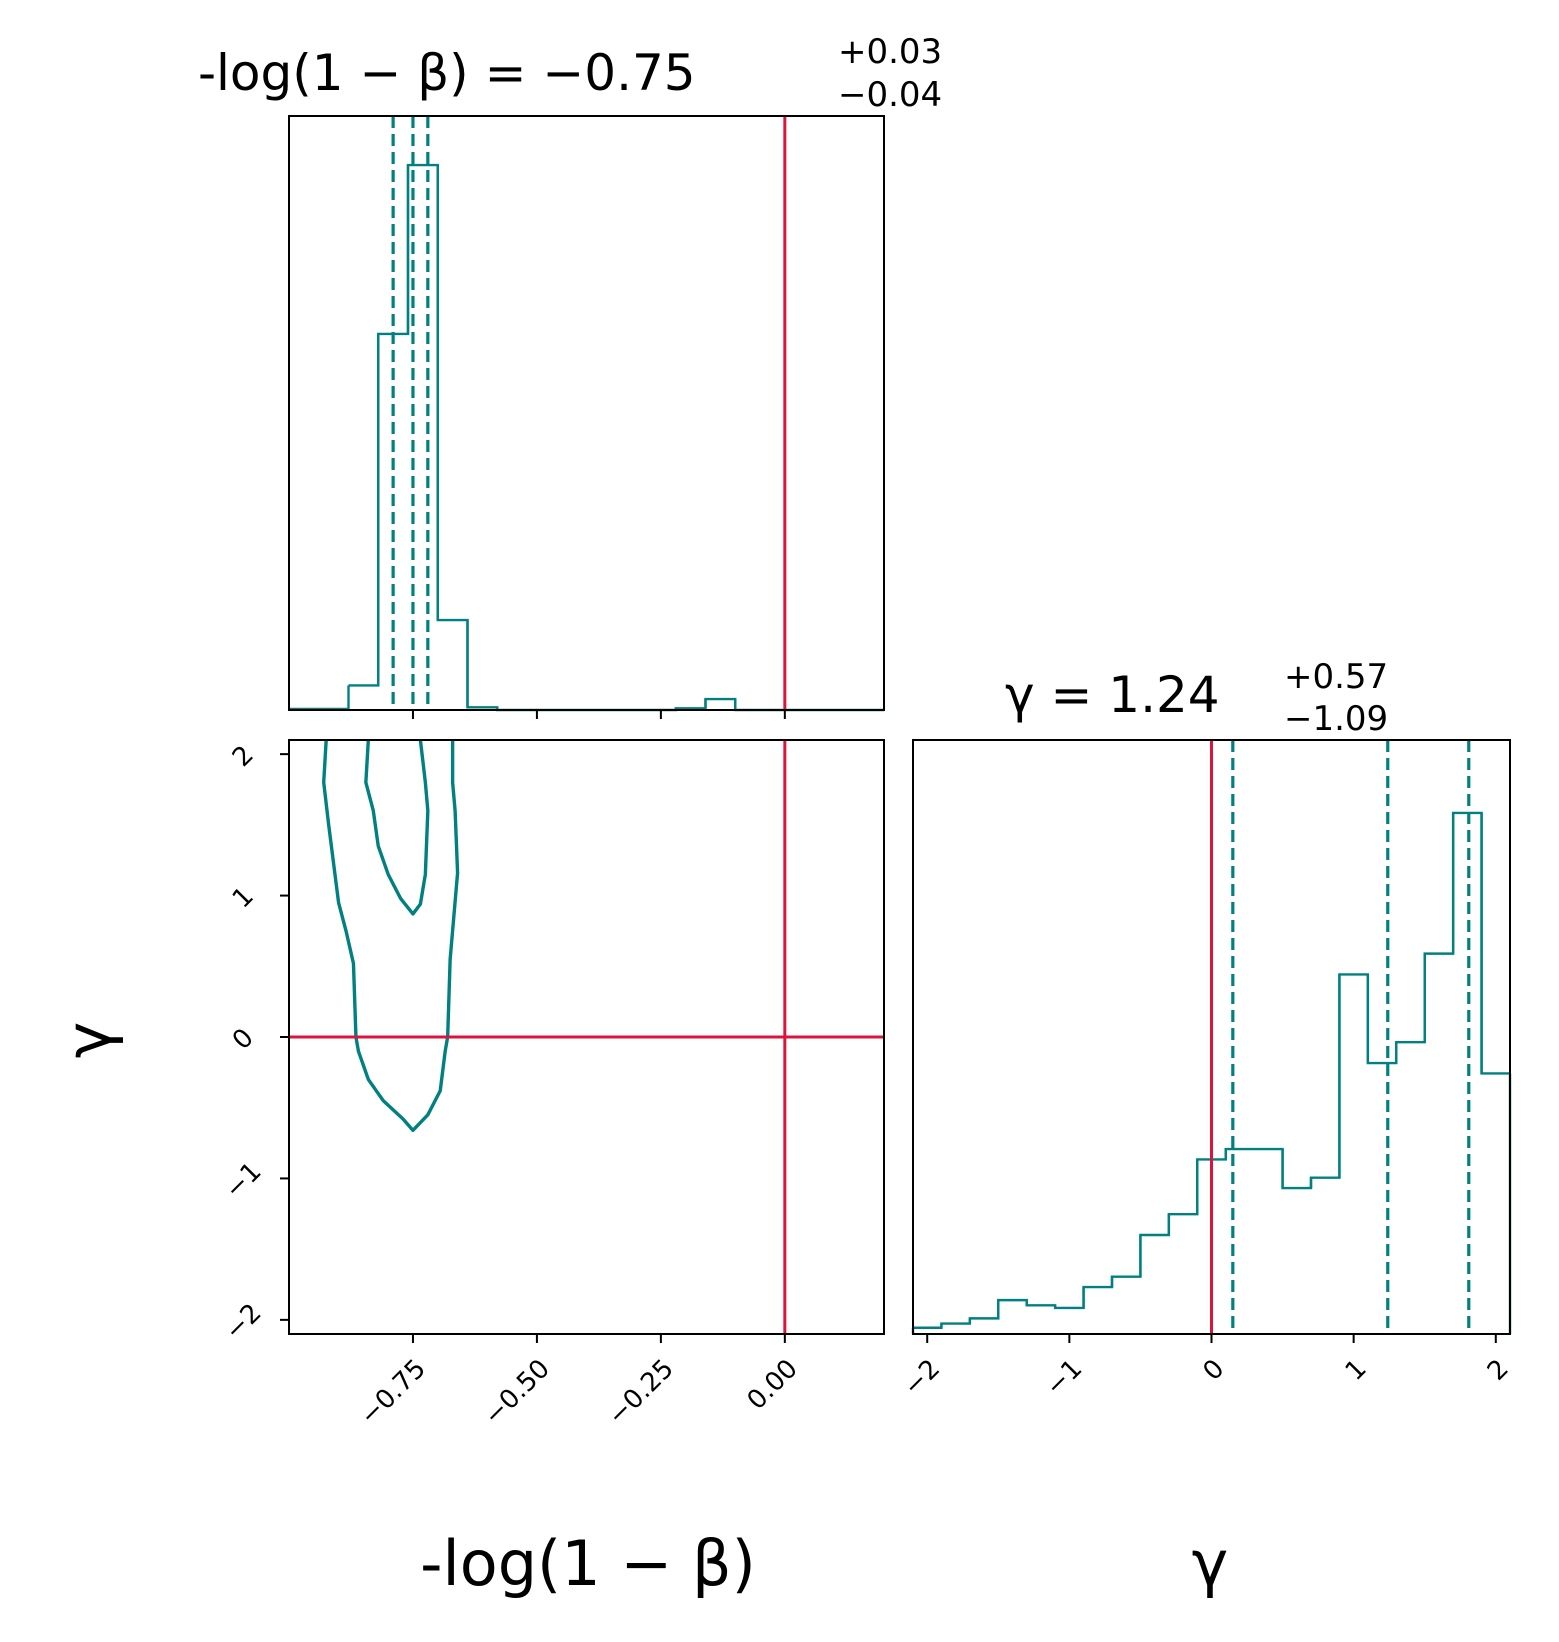 The height and width of the screenshot is (1642, 1559). What do you see at coordinates (517, 1393) in the screenshot?
I see `joint-xtick-label-1: −0.50` at bounding box center [517, 1393].